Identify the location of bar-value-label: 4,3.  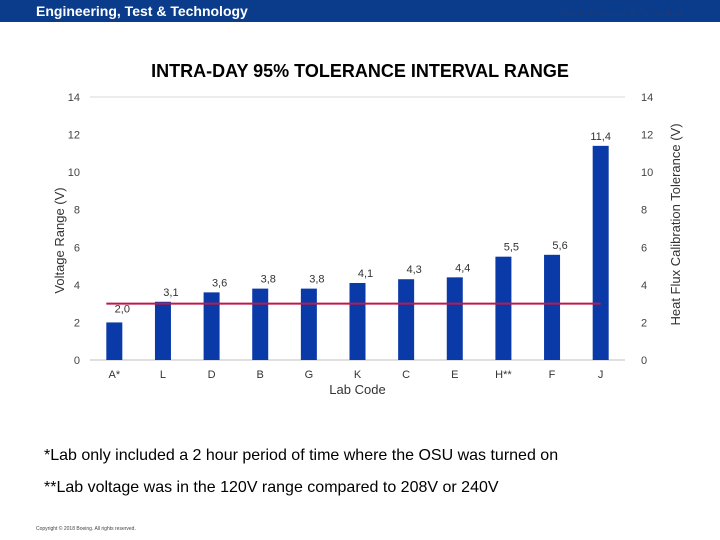
(413, 270).